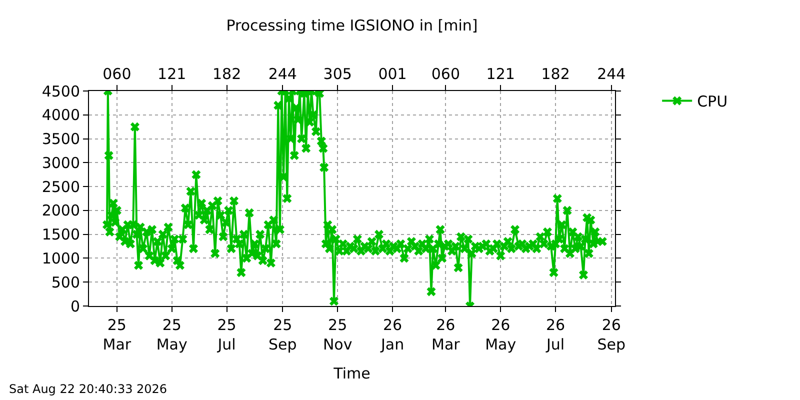 The height and width of the screenshot is (400, 800). What do you see at coordinates (75, 306) in the screenshot?
I see `y-tick-label: 0` at bounding box center [75, 306].